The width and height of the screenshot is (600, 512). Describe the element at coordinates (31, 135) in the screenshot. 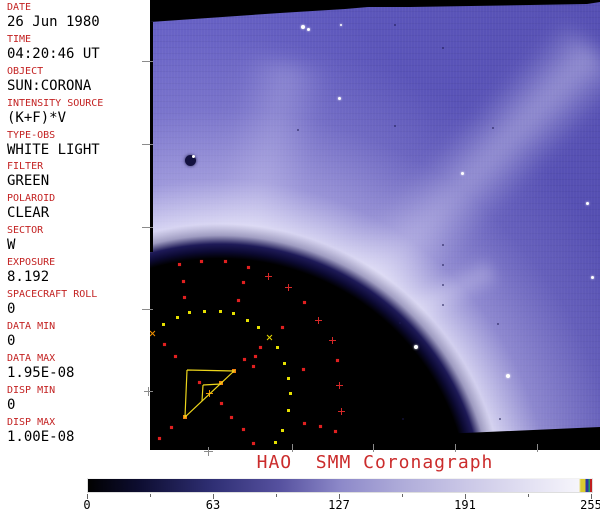

I see `metadata-label: TYPE-OBS` at that location.